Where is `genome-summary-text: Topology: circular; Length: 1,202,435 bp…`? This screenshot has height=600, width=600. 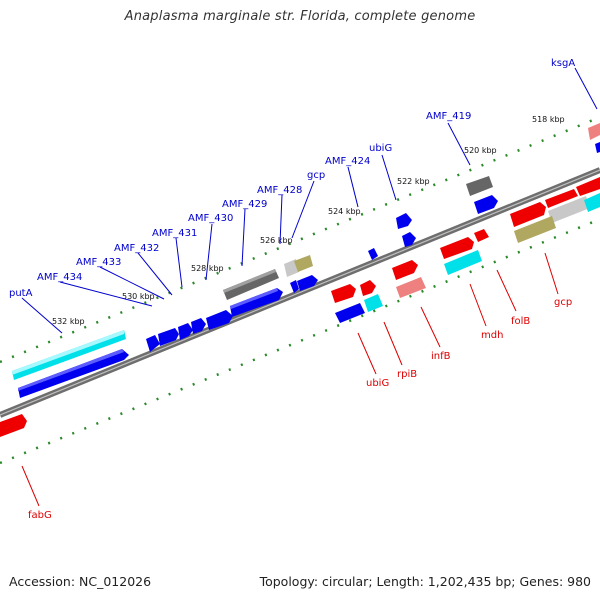 genome-summary-text: Topology: circular; Length: 1,202,435 bp… is located at coordinates (425, 581).